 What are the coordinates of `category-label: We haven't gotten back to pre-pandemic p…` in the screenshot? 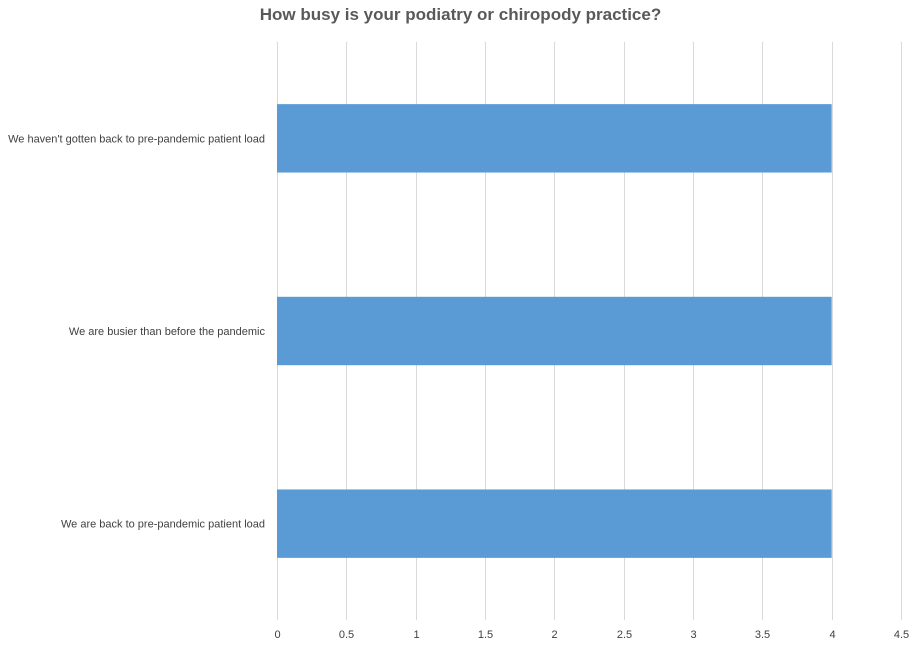 It's located at (136, 139).